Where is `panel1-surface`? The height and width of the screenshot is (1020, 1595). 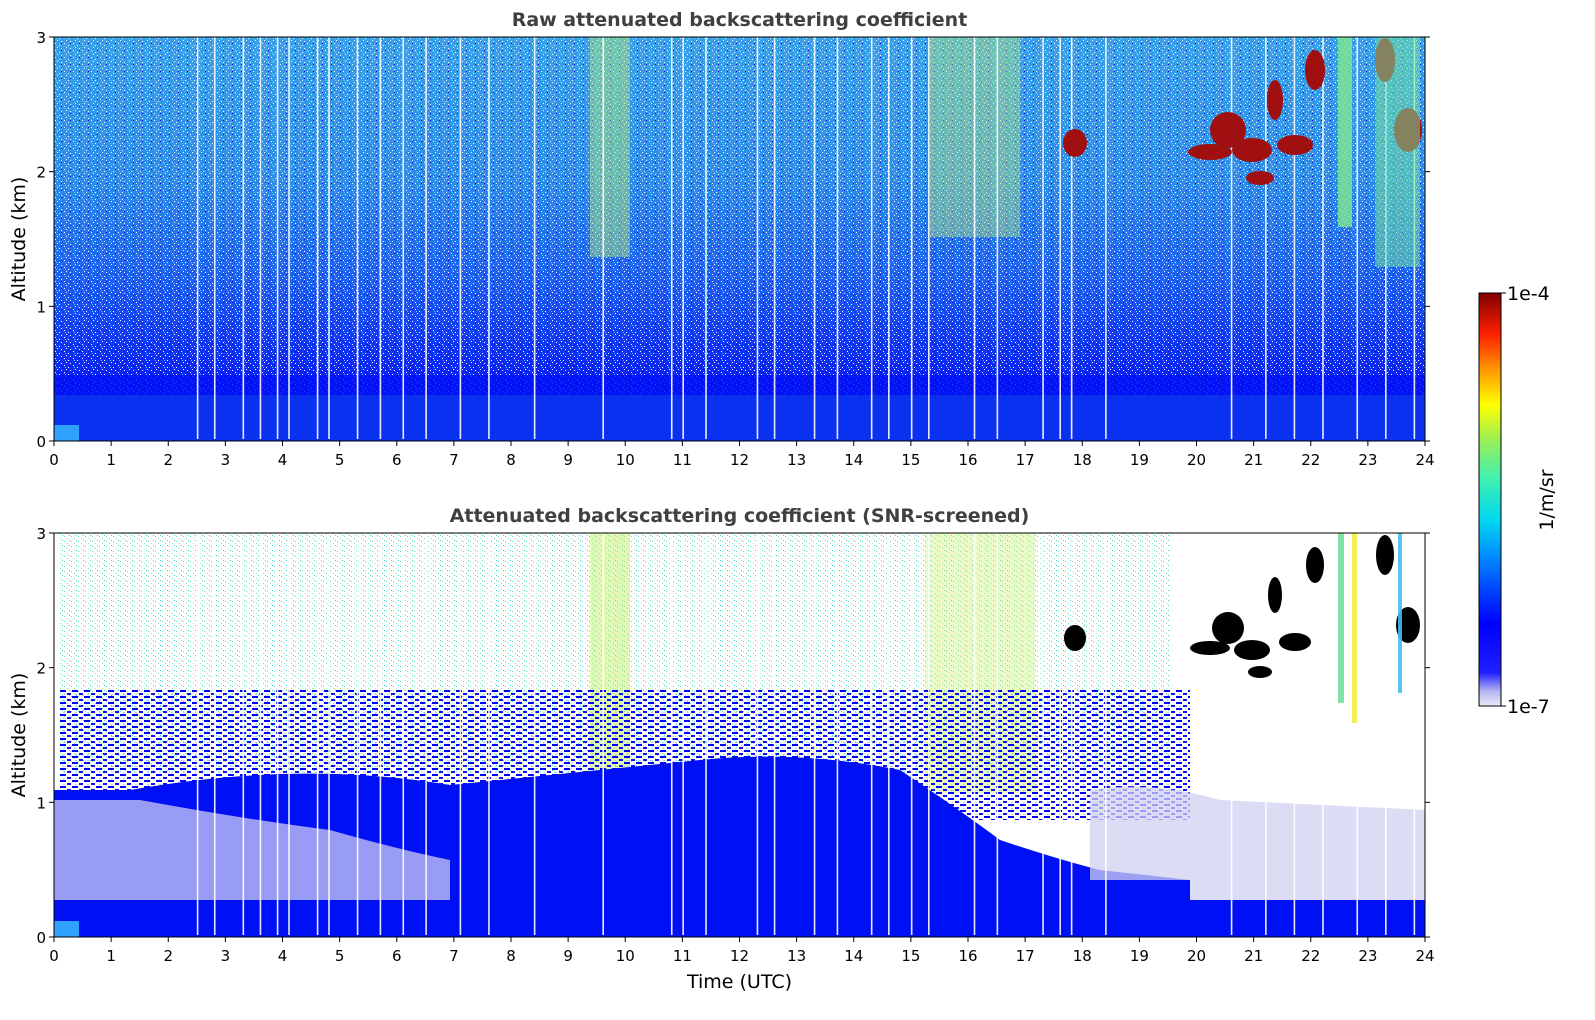
panel1-surface is located at coordinates (66, 433).